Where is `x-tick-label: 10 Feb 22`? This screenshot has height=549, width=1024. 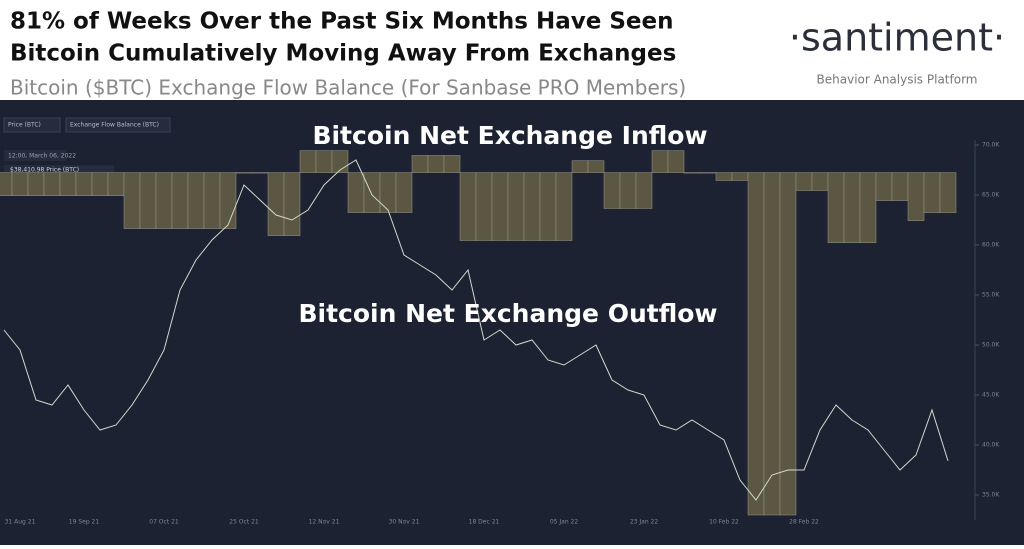
x-tick-label: 10 Feb 22 is located at coordinates (724, 522).